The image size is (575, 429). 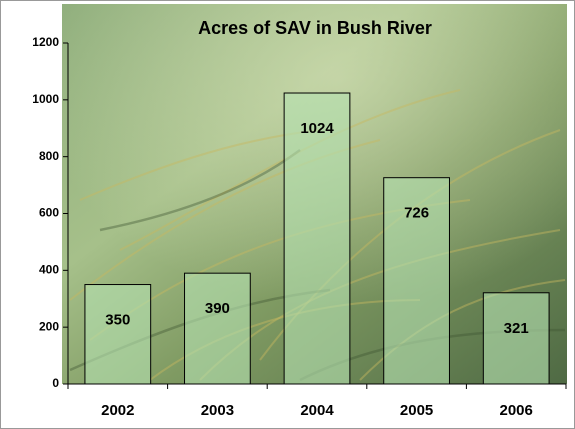 What do you see at coordinates (49, 270) in the screenshot?
I see `y-tick-label: 400` at bounding box center [49, 270].